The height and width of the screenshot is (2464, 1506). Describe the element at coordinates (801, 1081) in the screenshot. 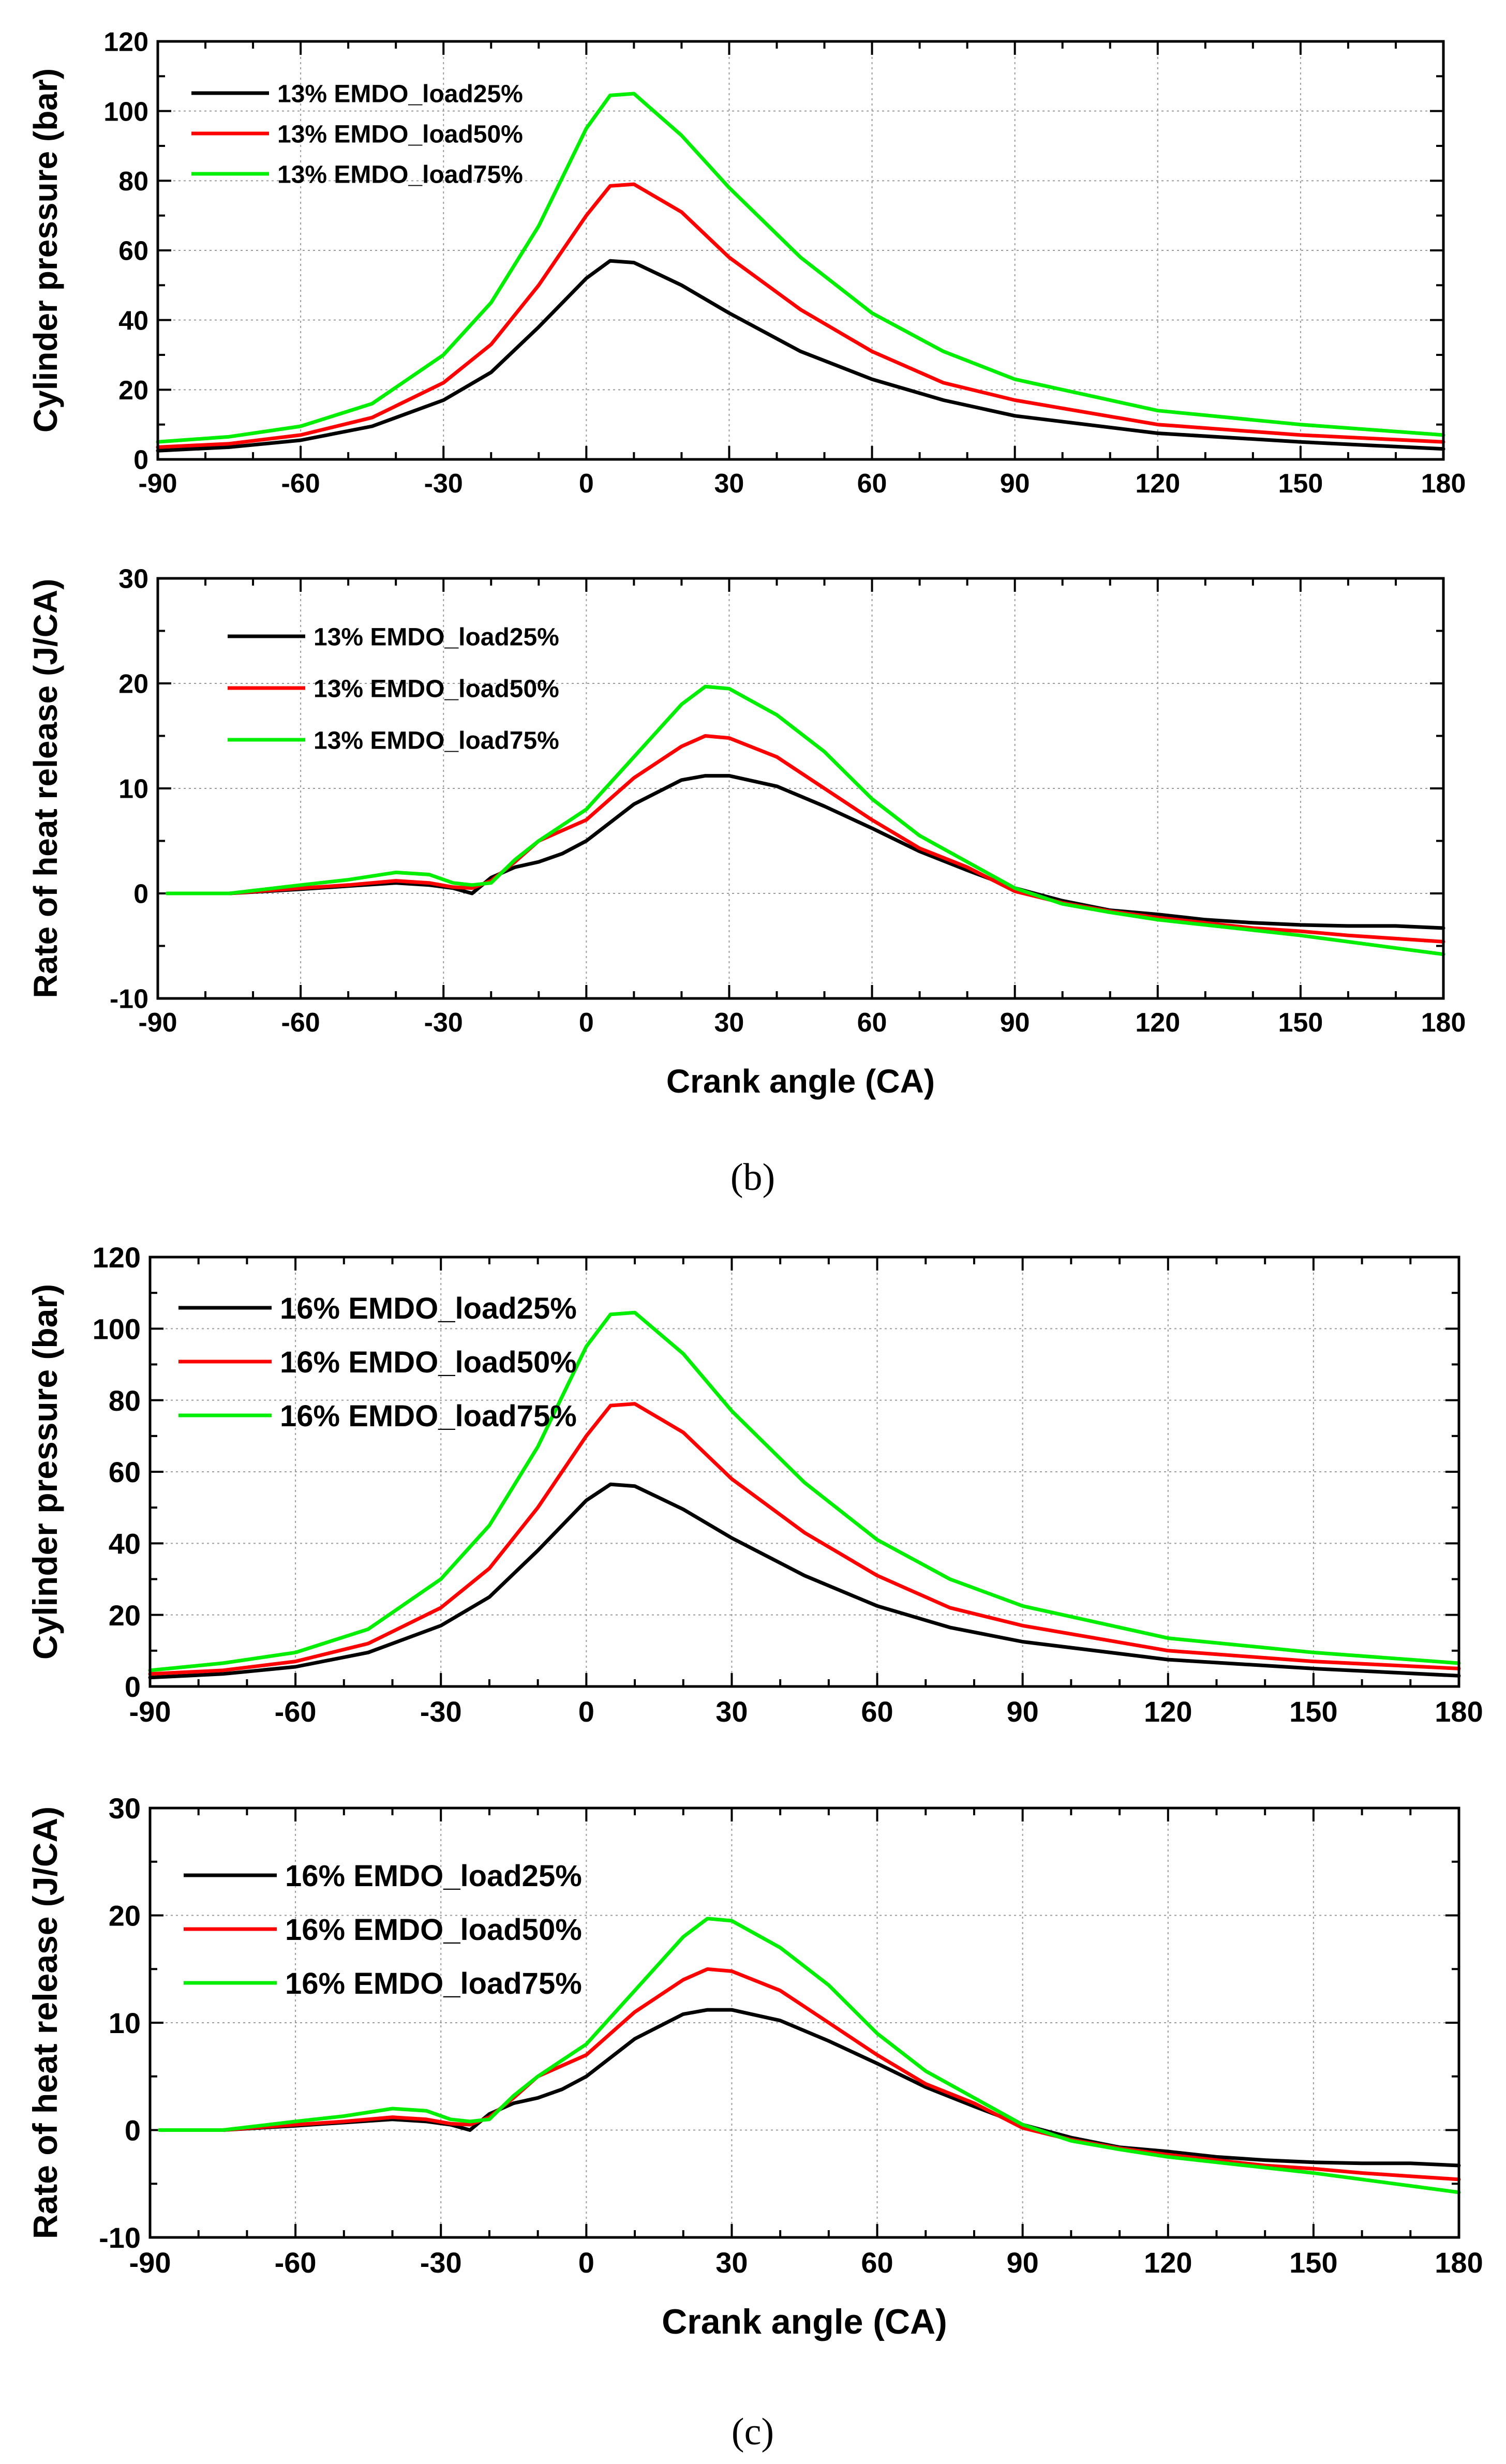

I see `x-axis-title: Crank angle (CA)` at that location.